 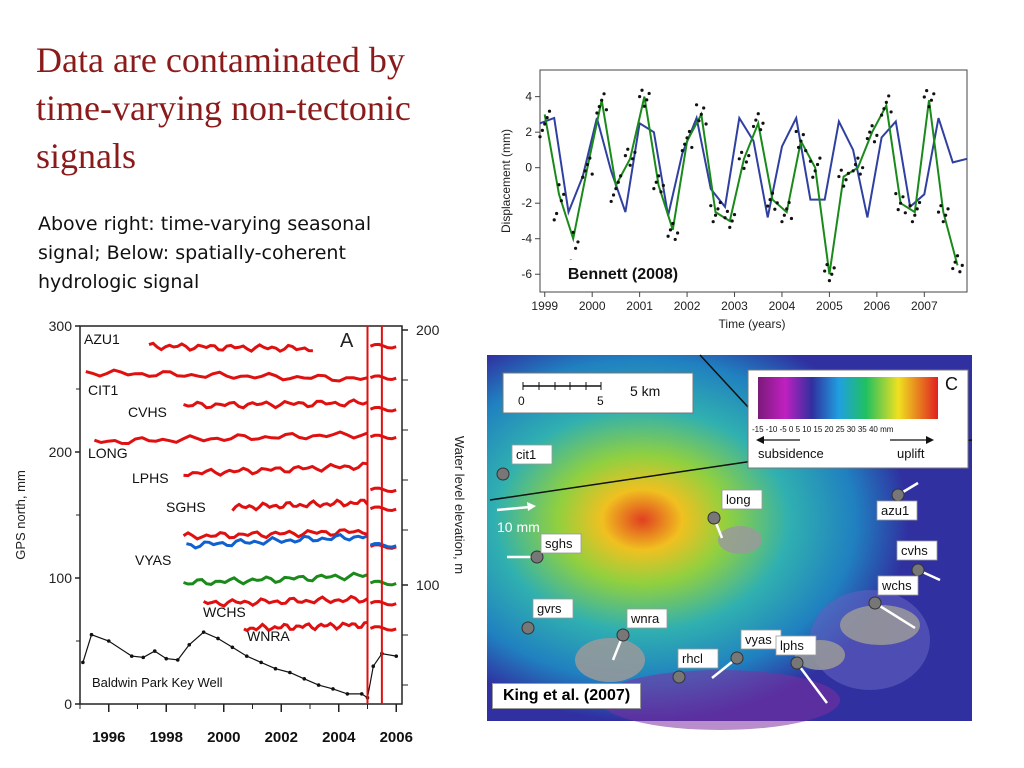 I want to click on y-tick-label: 100, so click(x=61, y=578).